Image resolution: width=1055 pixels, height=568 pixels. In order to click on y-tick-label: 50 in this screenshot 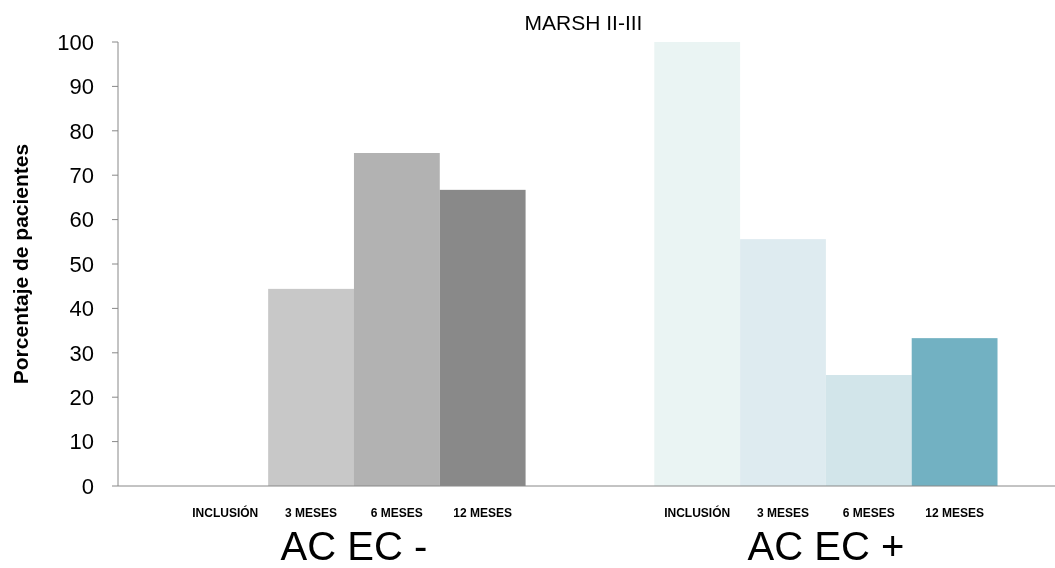, I will do `click(81, 264)`.